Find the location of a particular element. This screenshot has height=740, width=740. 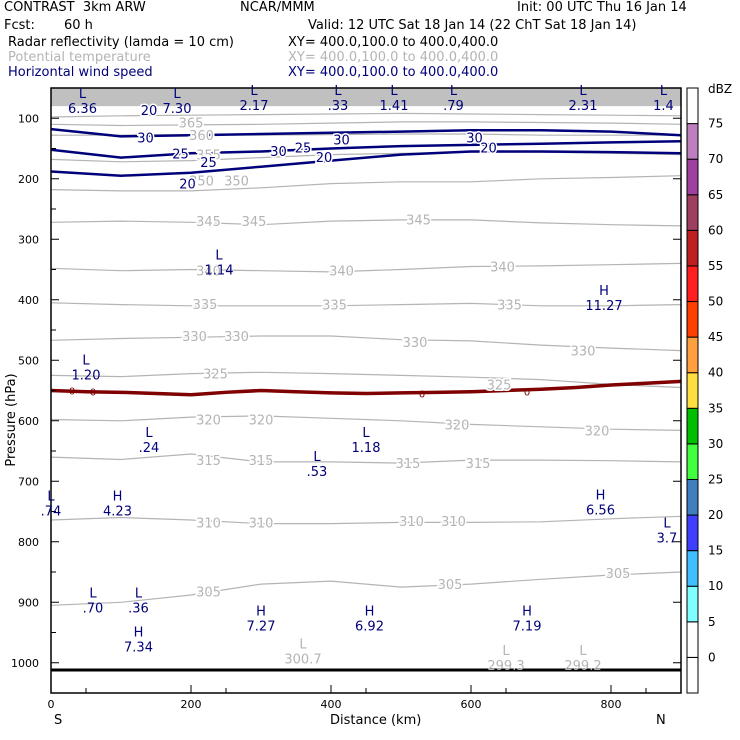

y-tick-label: 400 is located at coordinates (28, 300).